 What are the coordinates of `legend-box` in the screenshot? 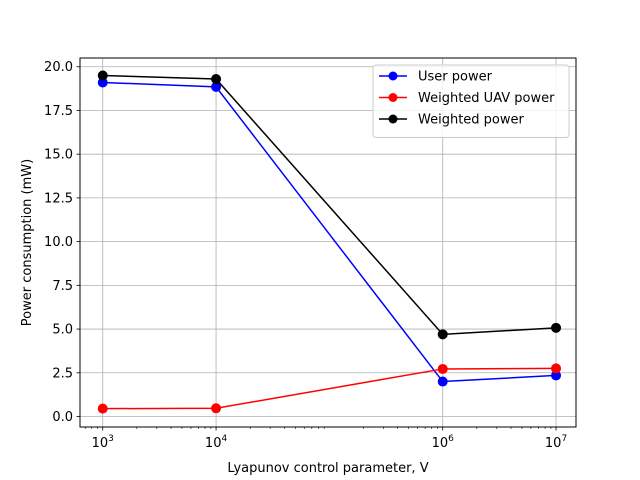 It's located at (471, 101).